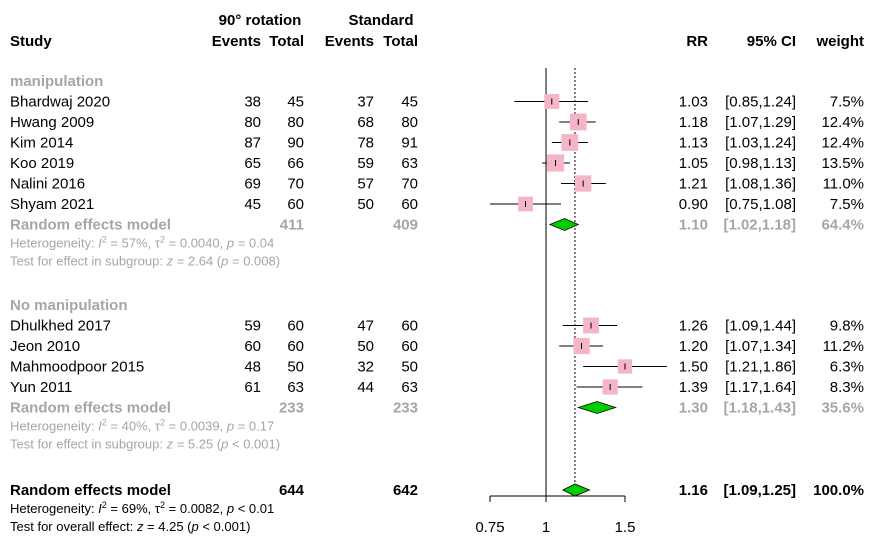 Image resolution: width=869 pixels, height=537 pixels. I want to click on ci-value: [1.08,1.36], so click(760, 184).